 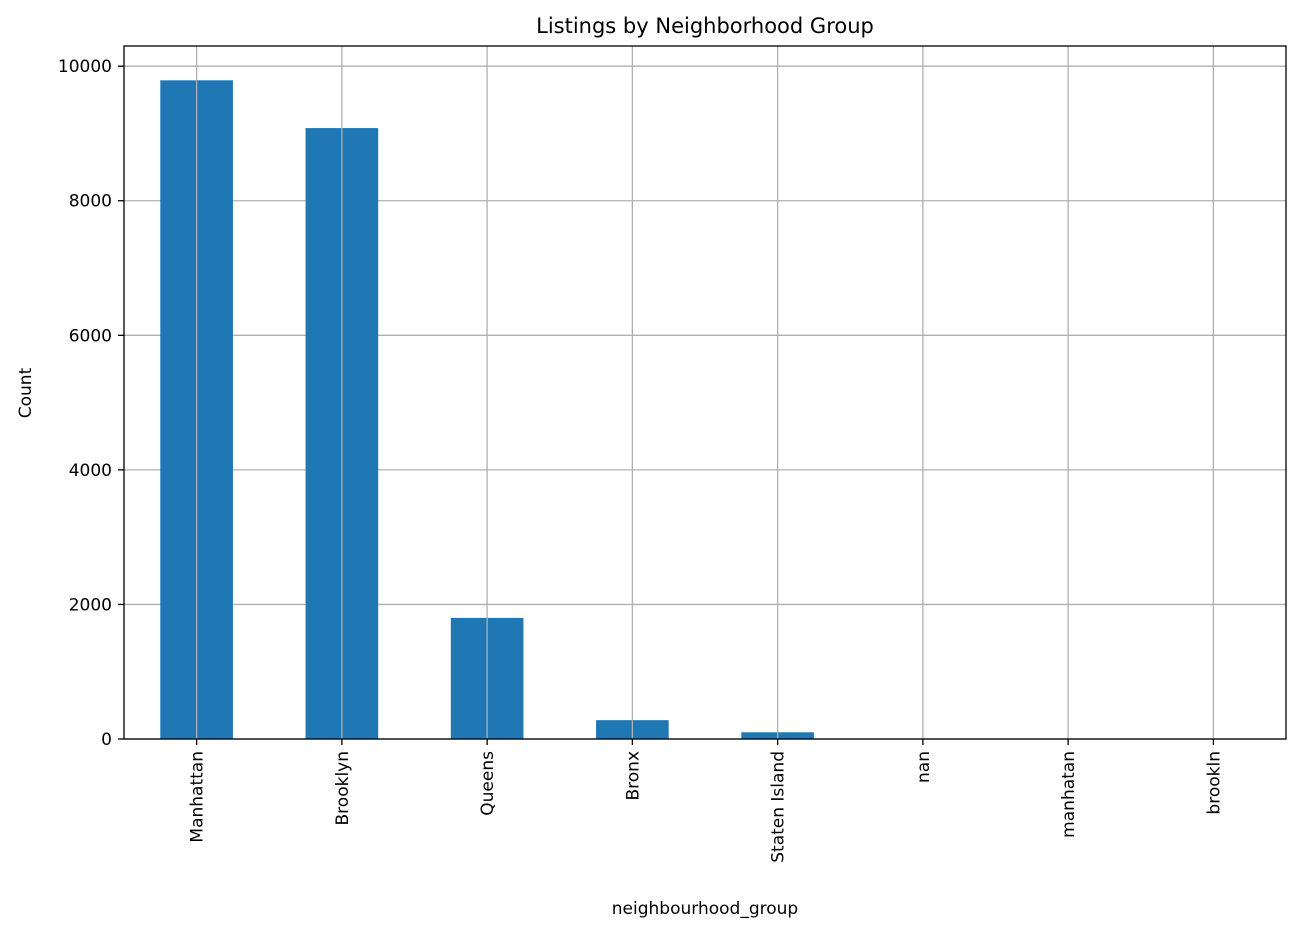 I want to click on x-tick-label: manhatan, so click(x=1069, y=794).